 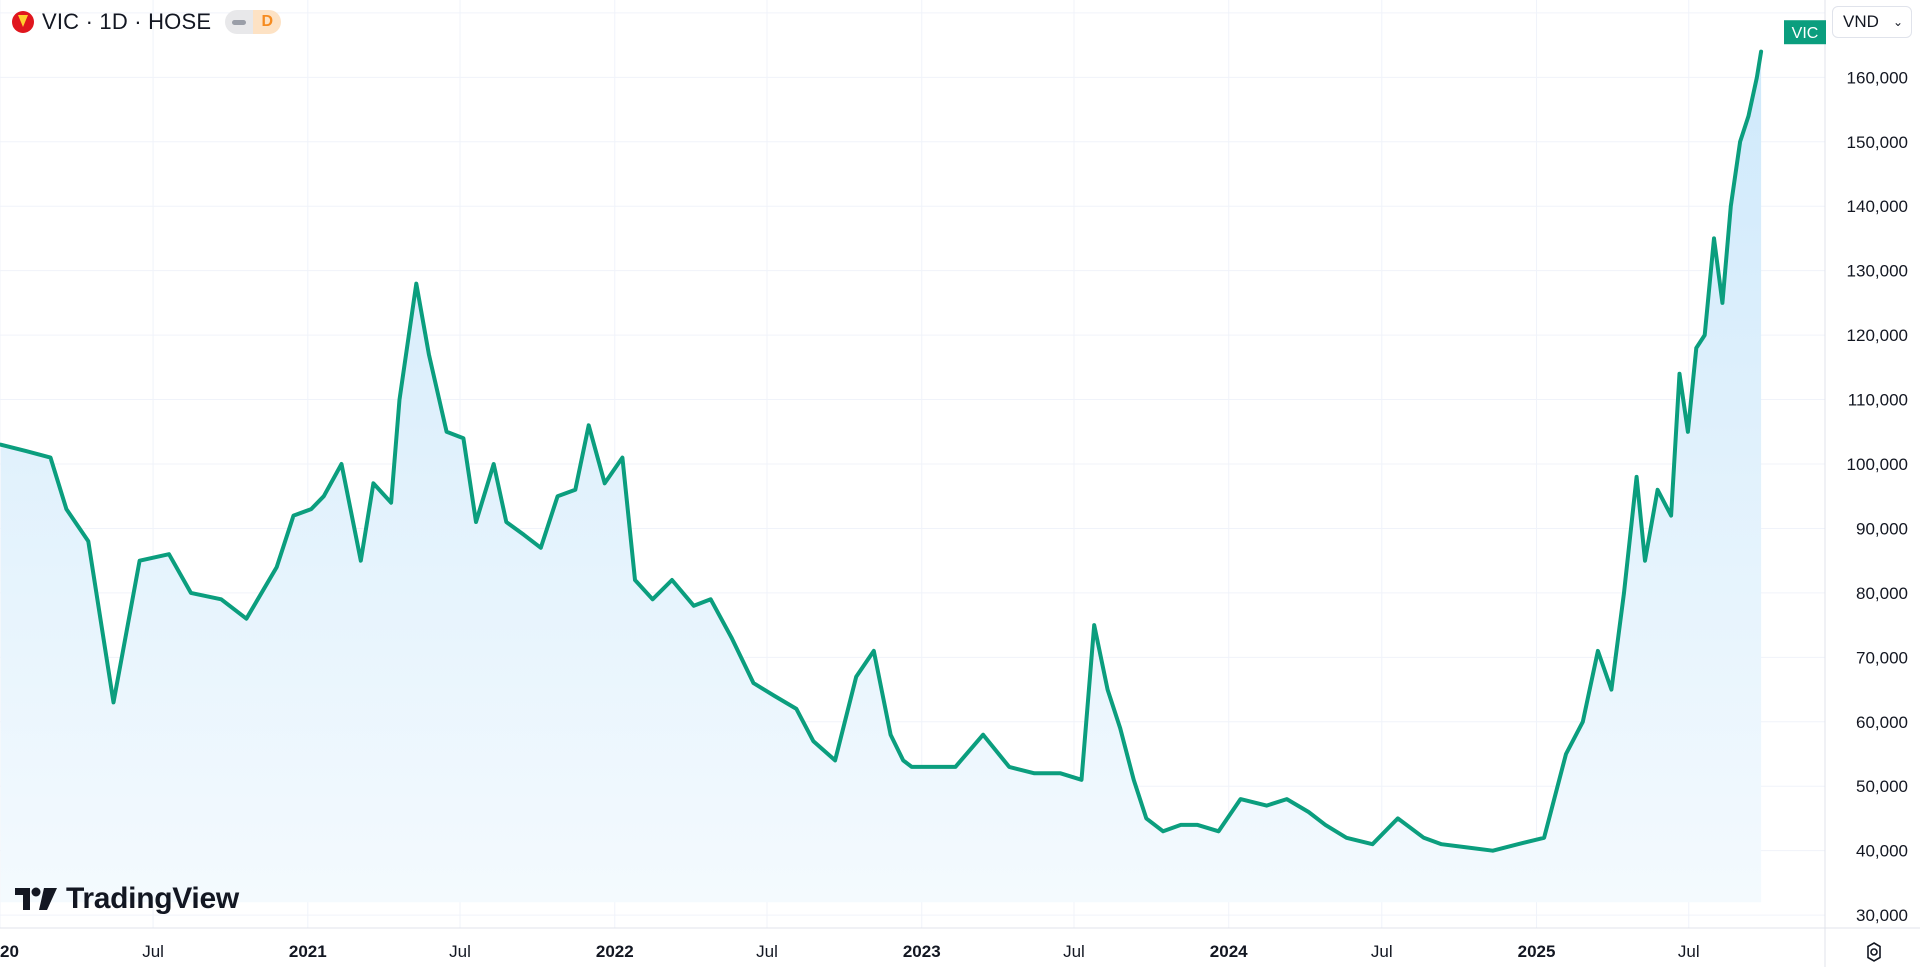 I want to click on tradingview-mark-icon, so click(x=36, y=898).